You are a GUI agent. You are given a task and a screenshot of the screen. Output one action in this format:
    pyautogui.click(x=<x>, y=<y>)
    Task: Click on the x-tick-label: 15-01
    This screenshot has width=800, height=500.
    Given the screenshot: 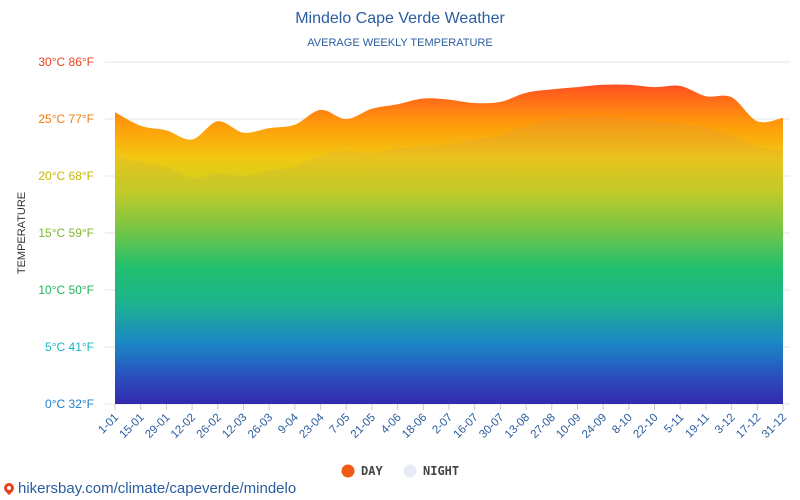 What is the action you would take?
    pyautogui.click(x=132, y=426)
    